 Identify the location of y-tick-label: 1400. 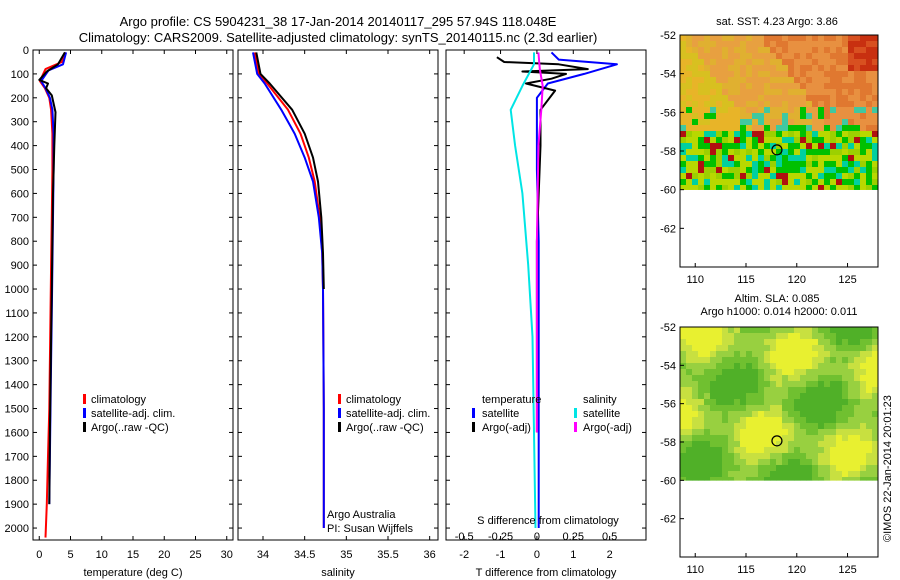
(17, 386).